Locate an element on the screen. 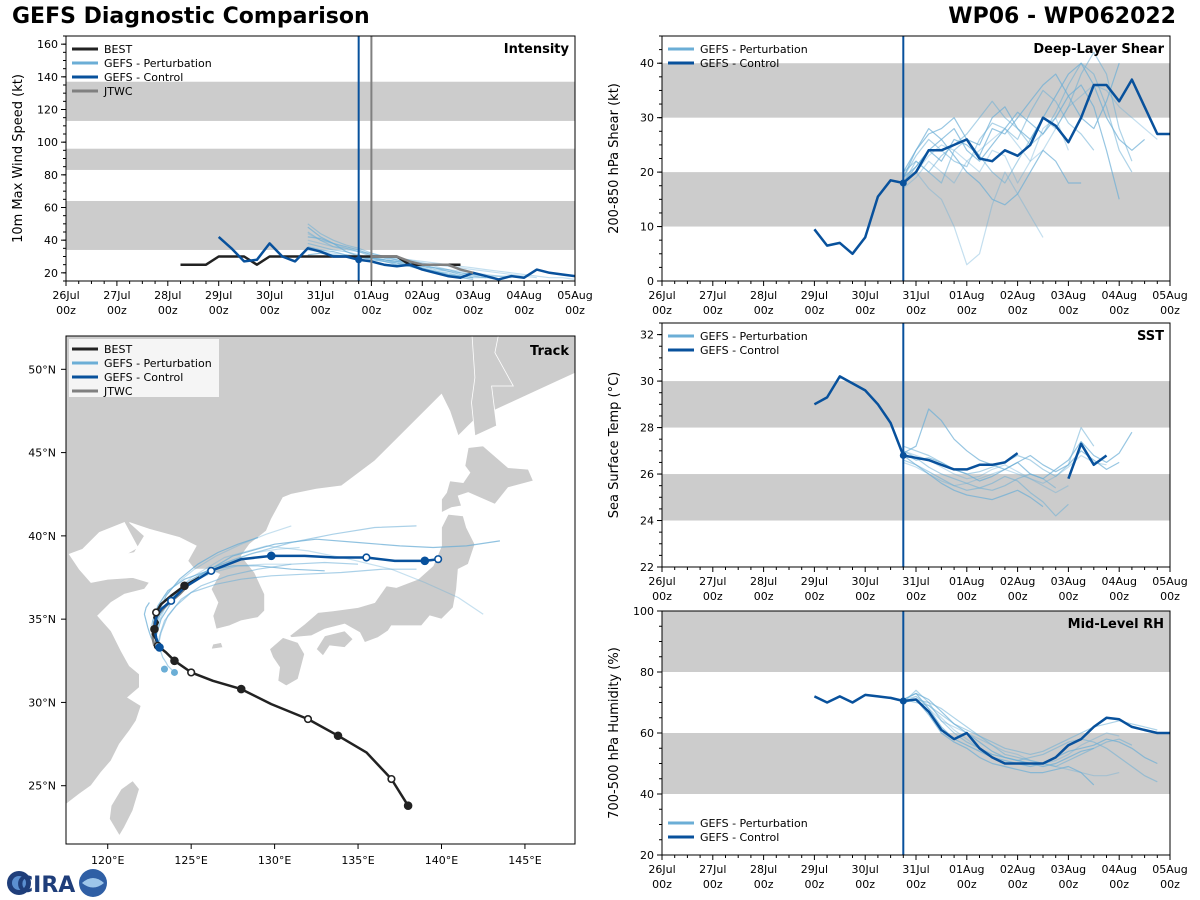 The width and height of the screenshot is (1200, 900). land-hokkaido is located at coordinates (487, 479).